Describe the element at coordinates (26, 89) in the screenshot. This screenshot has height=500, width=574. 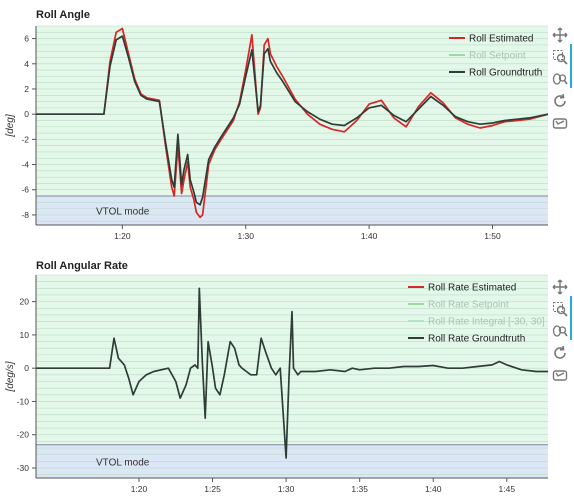
I see `y-tick-label: 2` at that location.